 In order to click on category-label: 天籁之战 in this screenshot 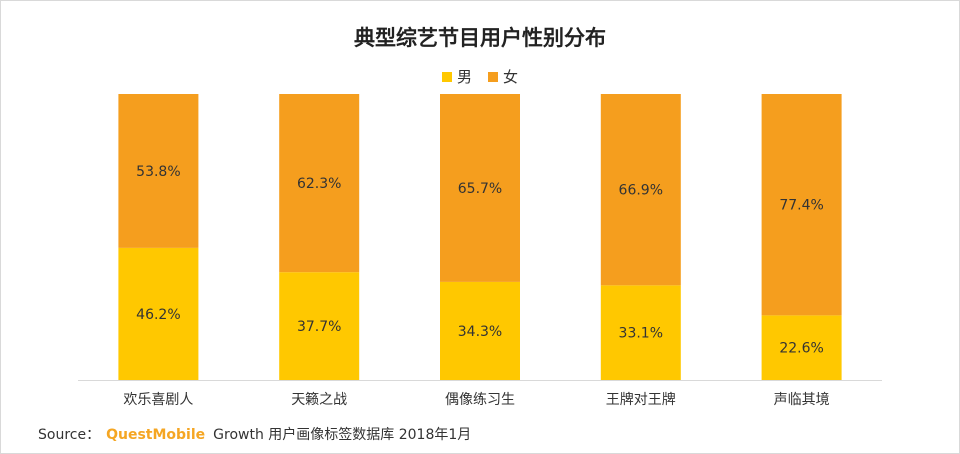, I will do `click(319, 400)`.